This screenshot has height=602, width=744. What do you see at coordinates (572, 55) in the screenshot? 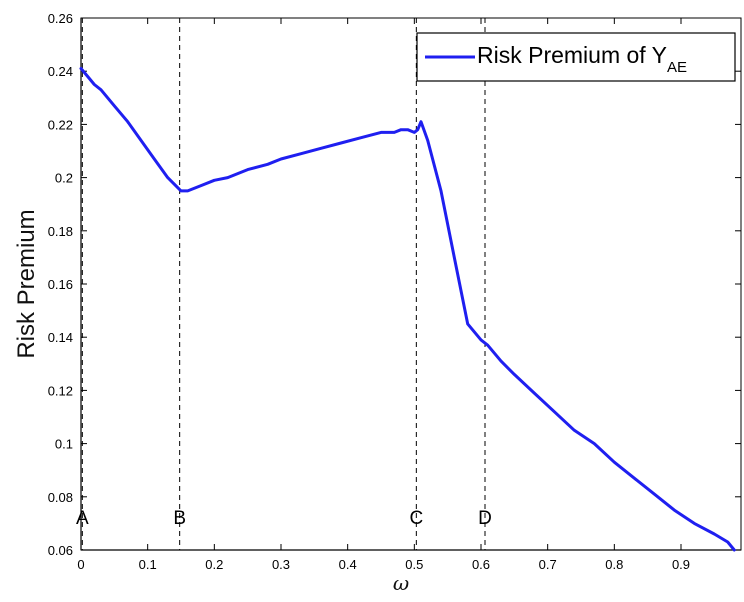
I see `legend-label-main: Risk Premium of Y` at bounding box center [572, 55].